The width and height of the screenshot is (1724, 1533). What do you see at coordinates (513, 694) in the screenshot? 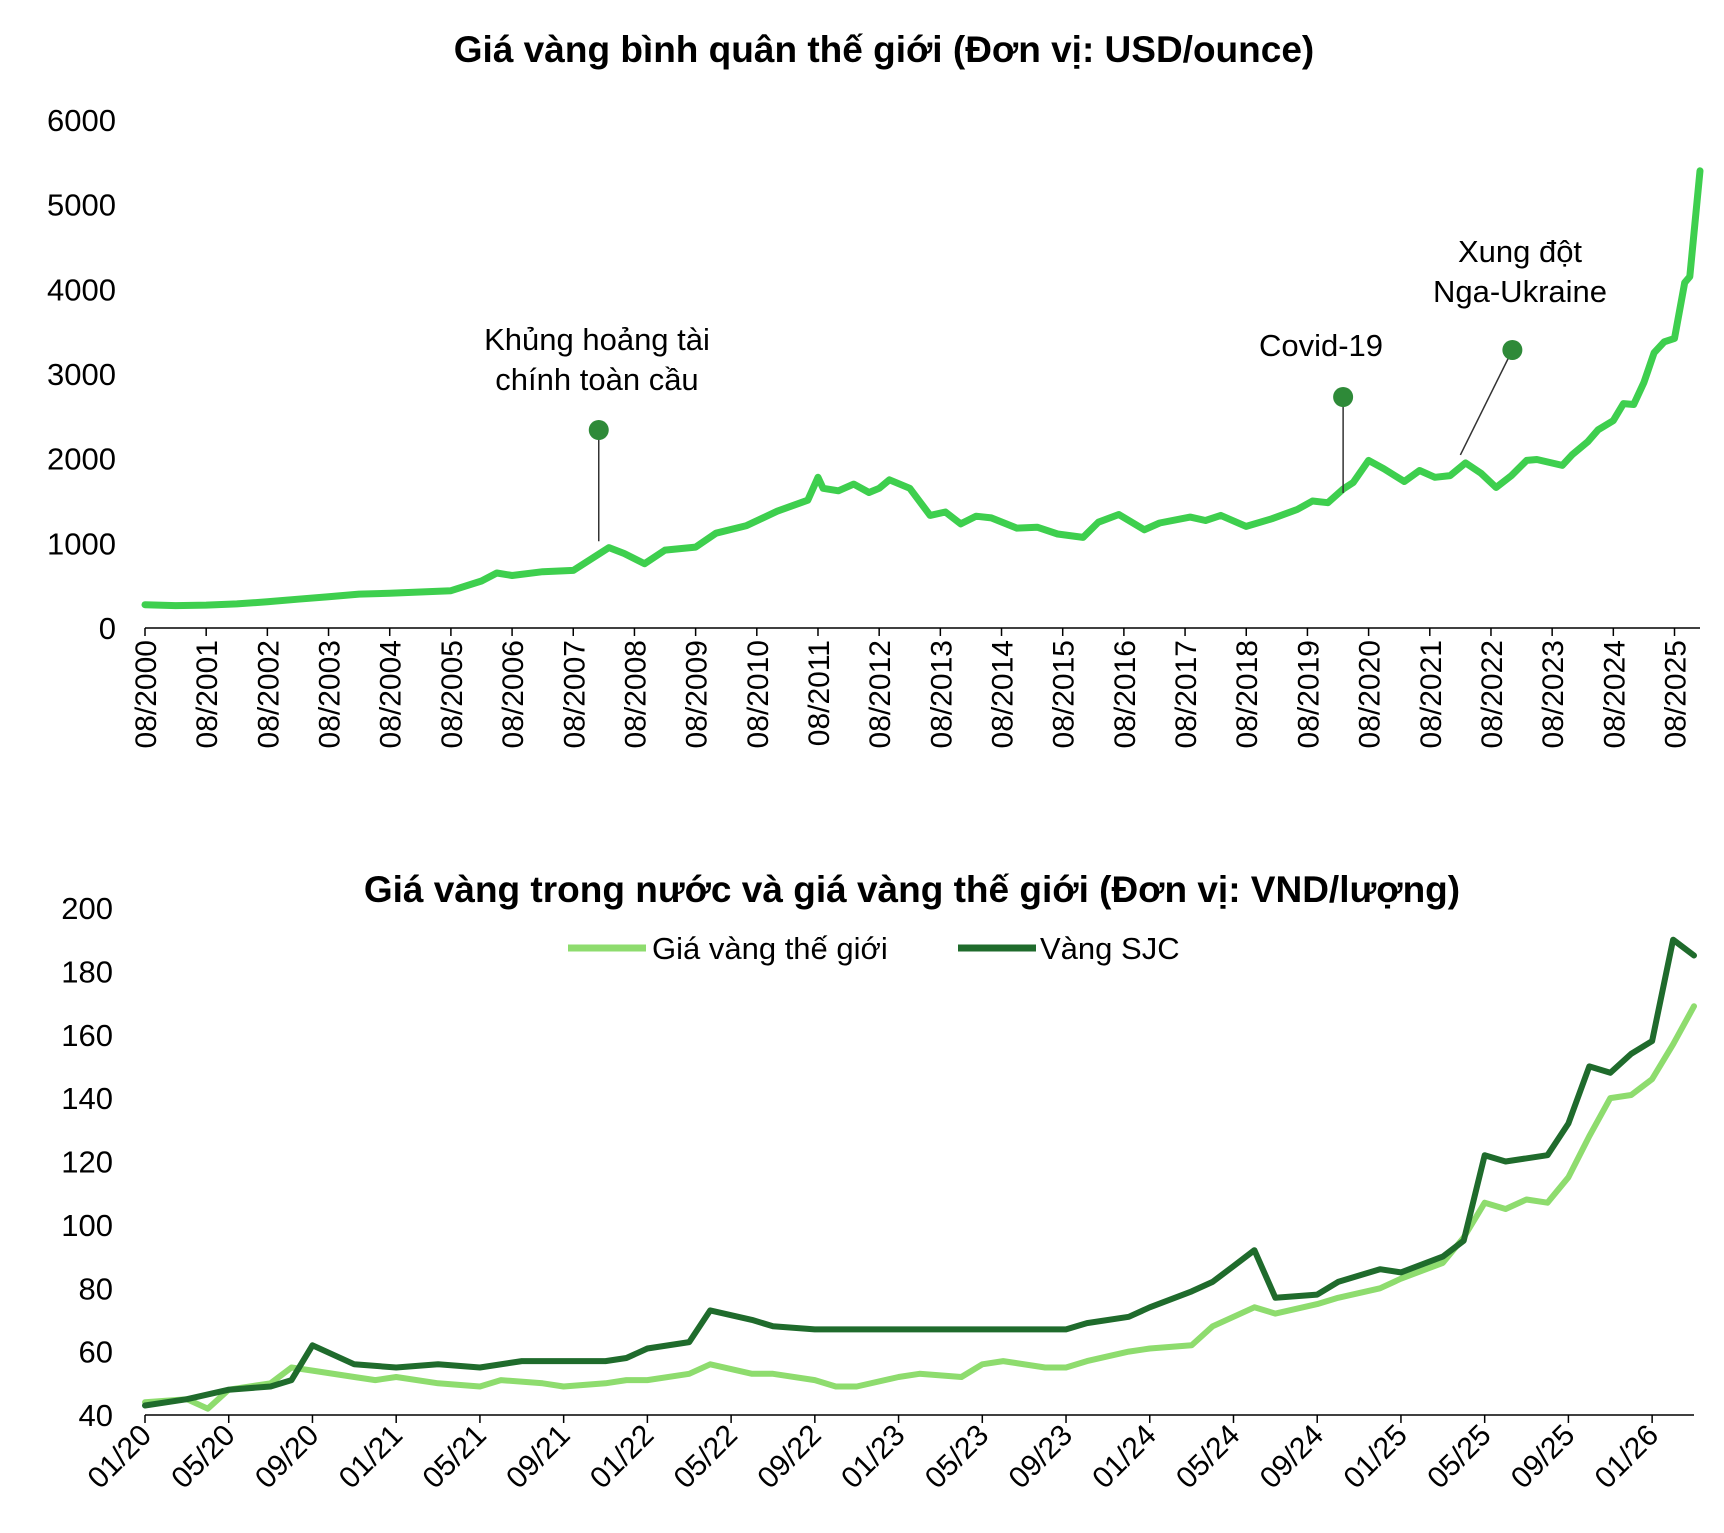
I see `chart1-x-tick-label: 08/2006` at bounding box center [513, 694].